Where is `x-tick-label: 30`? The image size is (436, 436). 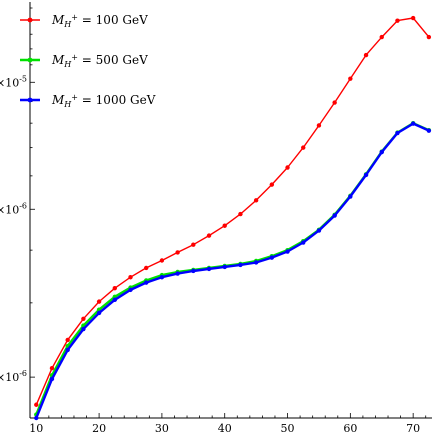
x-tick-label: 30 is located at coordinates (162, 428).